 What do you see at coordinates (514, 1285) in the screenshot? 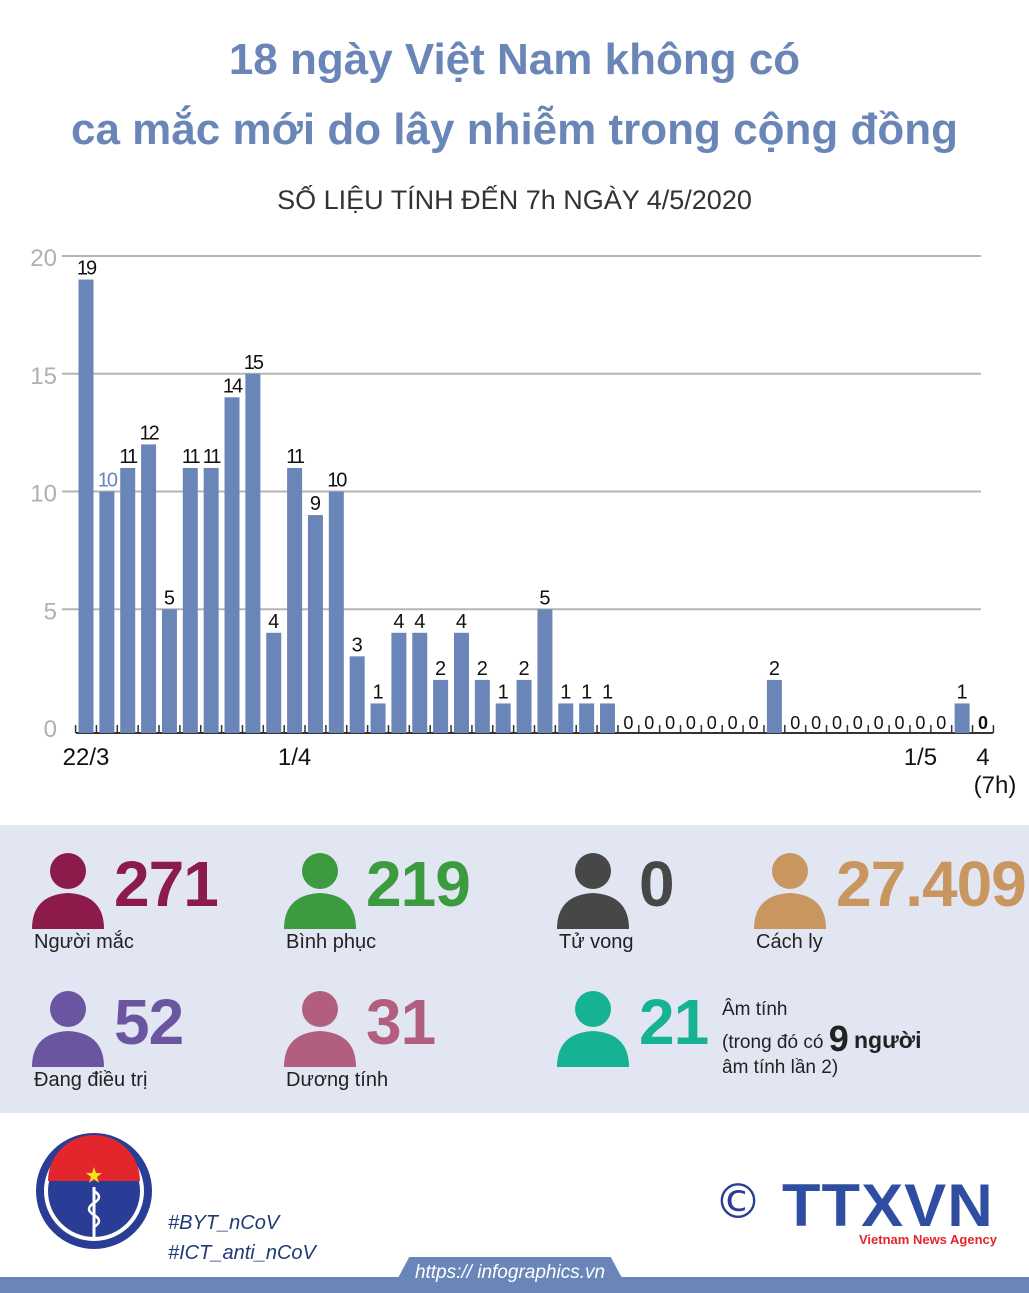
I see `footer-bar` at bounding box center [514, 1285].